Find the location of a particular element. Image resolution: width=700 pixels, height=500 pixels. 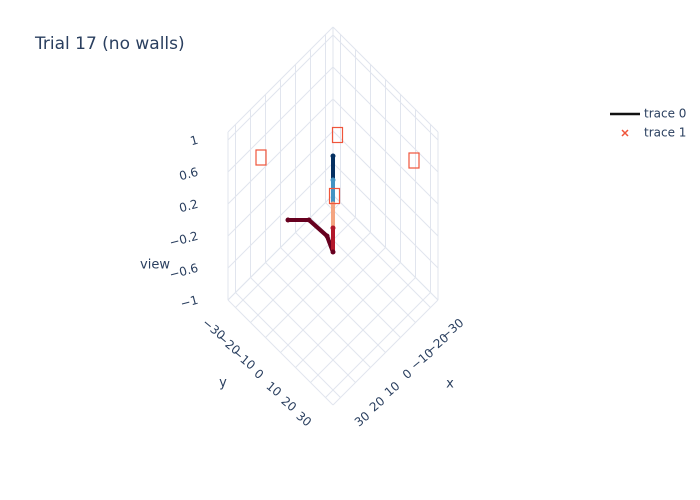

x-axis-title: x is located at coordinates (450, 384).